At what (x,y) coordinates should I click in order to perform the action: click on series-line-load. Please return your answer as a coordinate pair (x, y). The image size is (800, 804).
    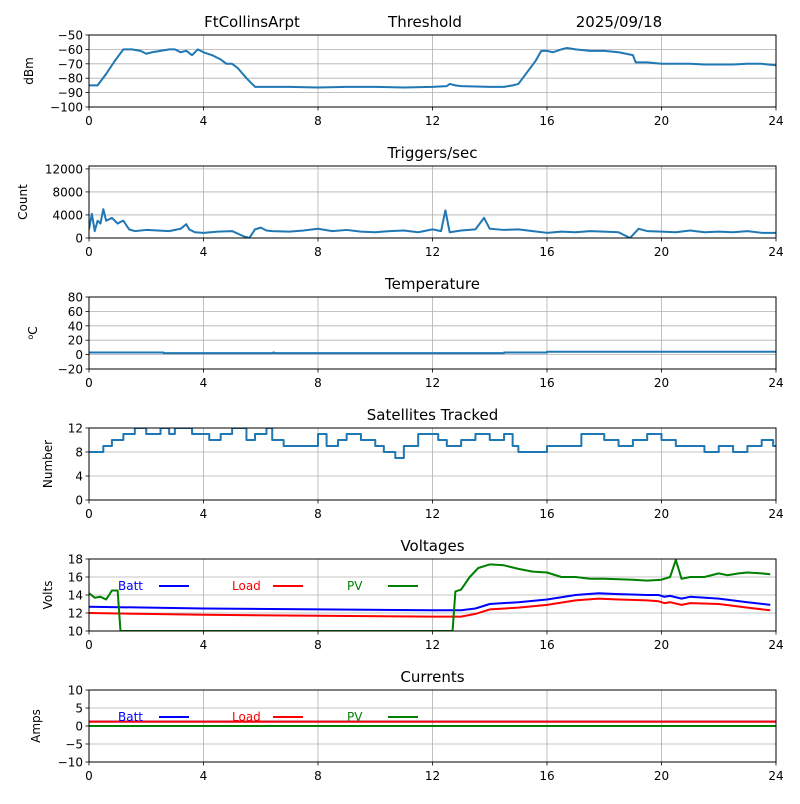
    Looking at the image, I should click on (430, 607).